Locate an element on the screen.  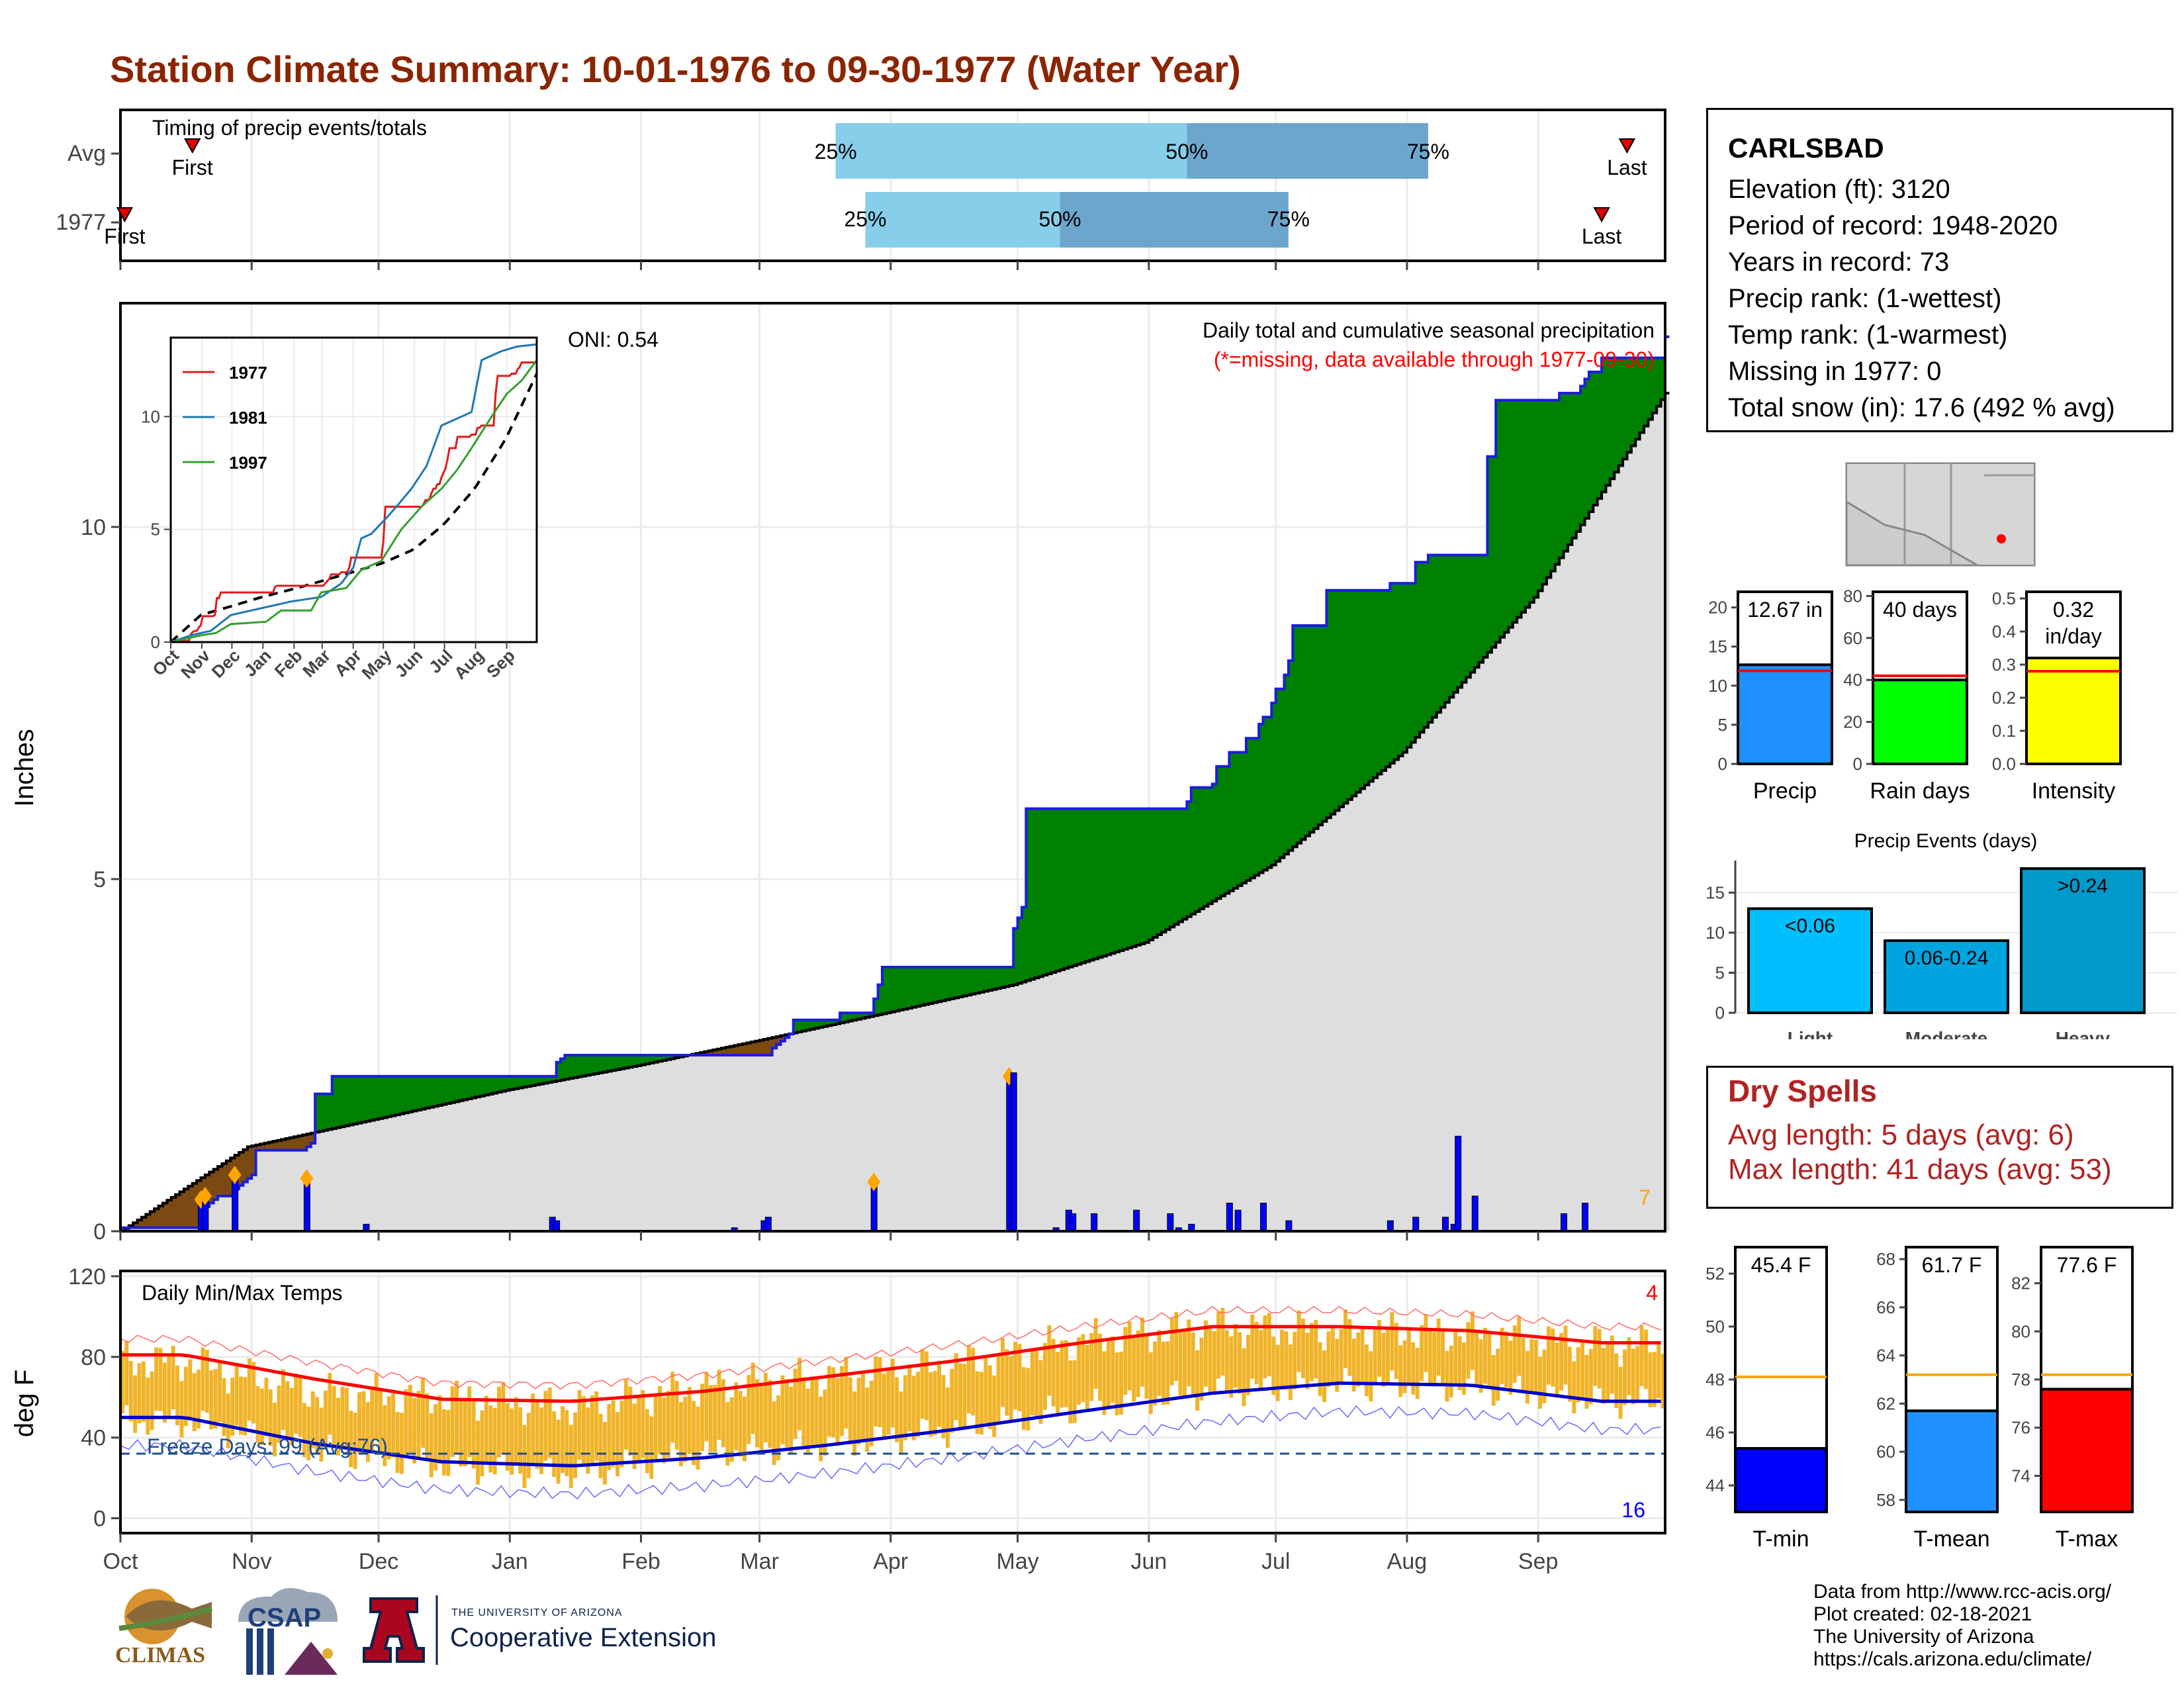
oni-value: ONI: 0.54 is located at coordinates (613, 340).